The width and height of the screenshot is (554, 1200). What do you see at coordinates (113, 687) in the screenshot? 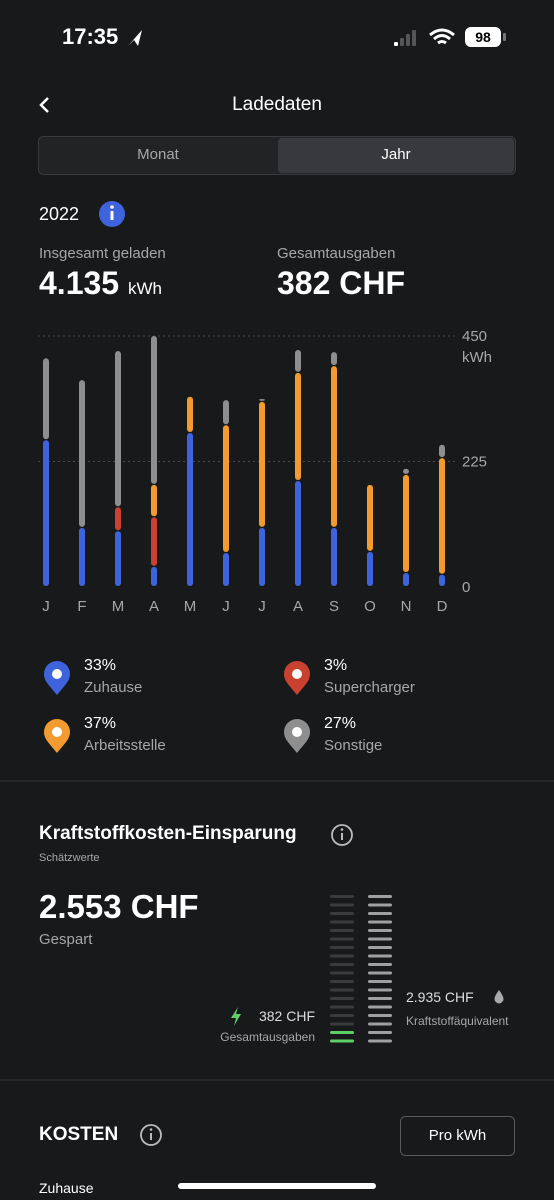
I see `legend-label: Zuhause` at bounding box center [113, 687].